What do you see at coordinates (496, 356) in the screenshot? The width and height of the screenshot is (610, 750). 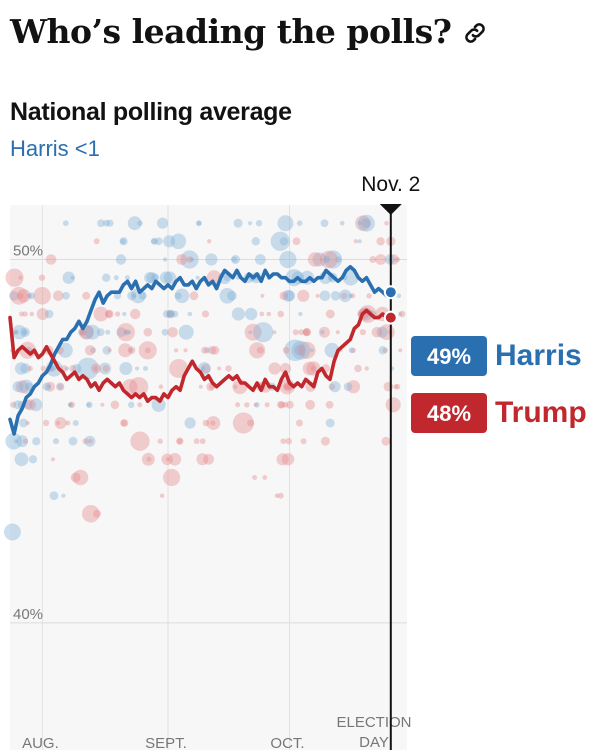 I see `series-label-harris: 49% Harris` at bounding box center [496, 356].